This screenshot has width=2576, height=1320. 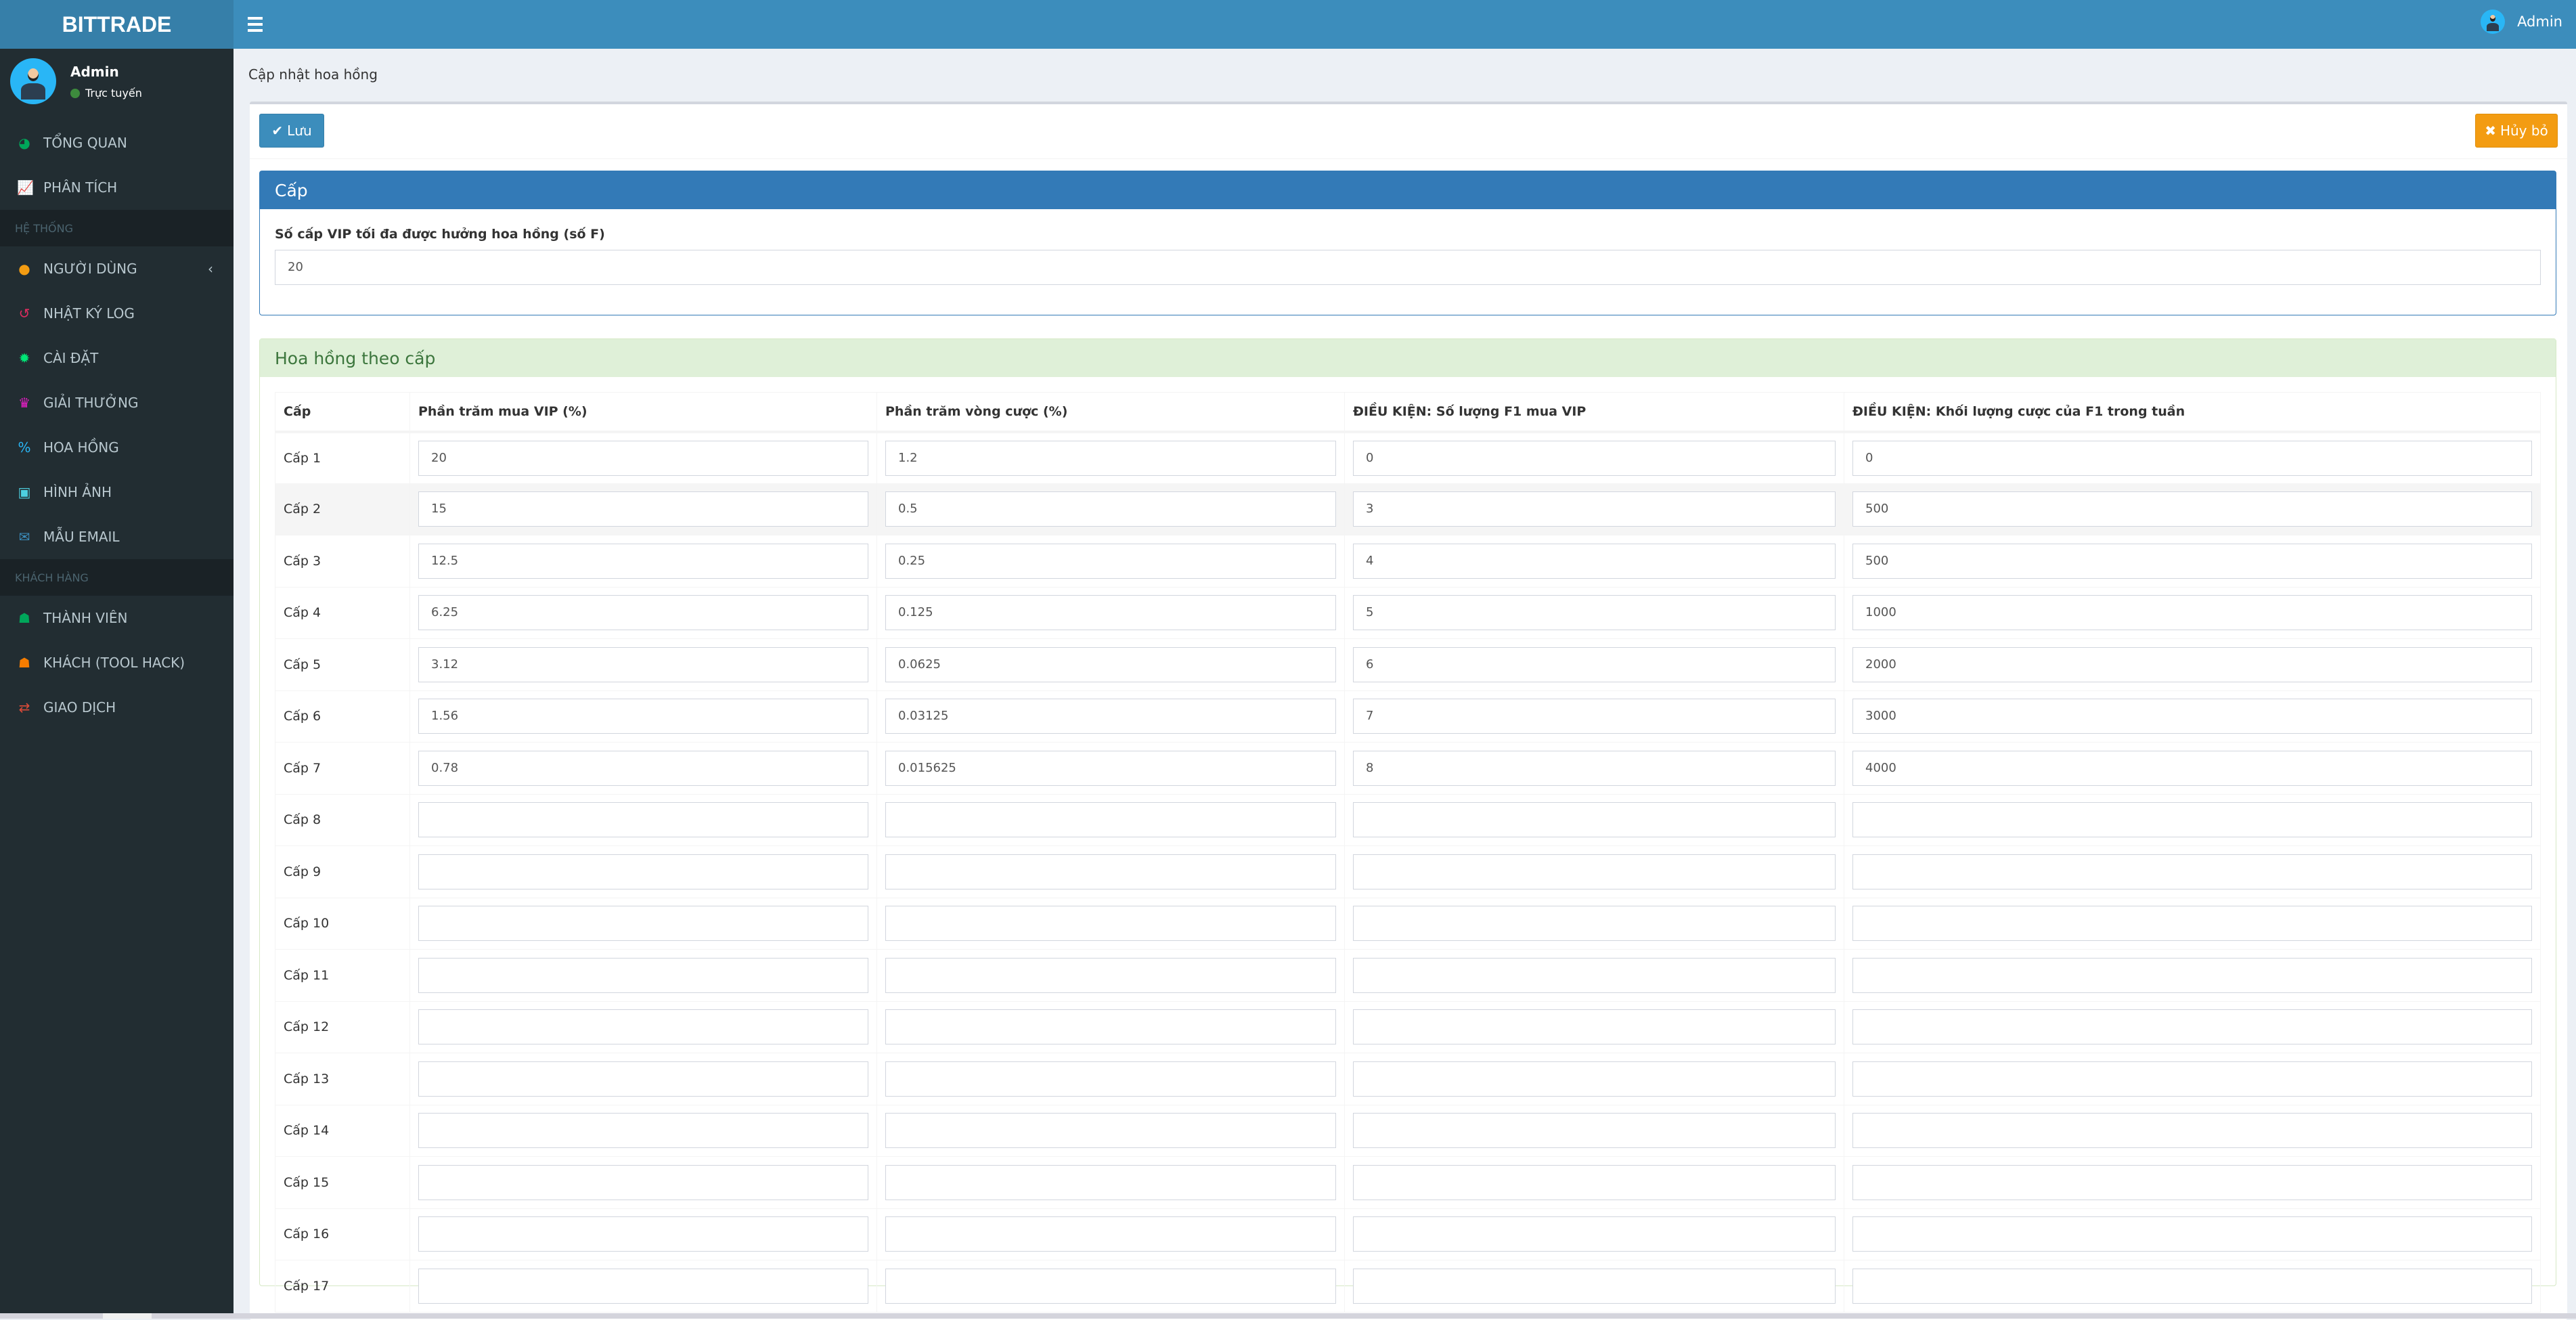 I want to click on sidebar-item: ◕ TỔNG QUAN, so click(x=117, y=142).